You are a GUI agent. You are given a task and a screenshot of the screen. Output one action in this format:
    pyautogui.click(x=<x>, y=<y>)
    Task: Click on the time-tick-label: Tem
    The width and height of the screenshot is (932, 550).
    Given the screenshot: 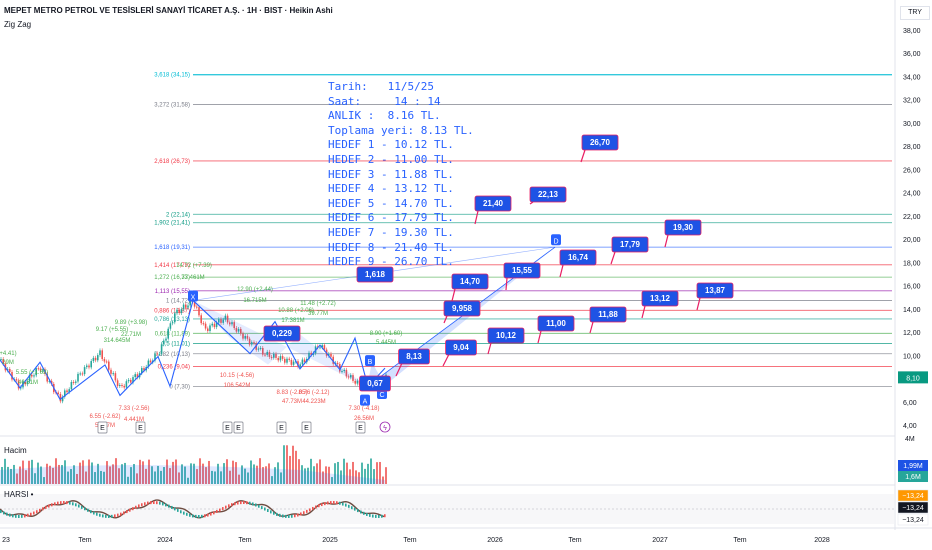 What is the action you would take?
    pyautogui.click(x=84, y=540)
    